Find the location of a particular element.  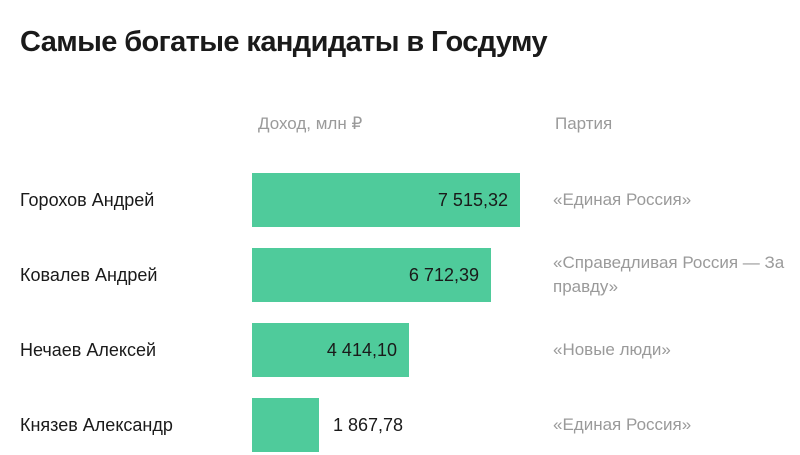

candidate-name: Нечаев Алексей is located at coordinates (88, 350).